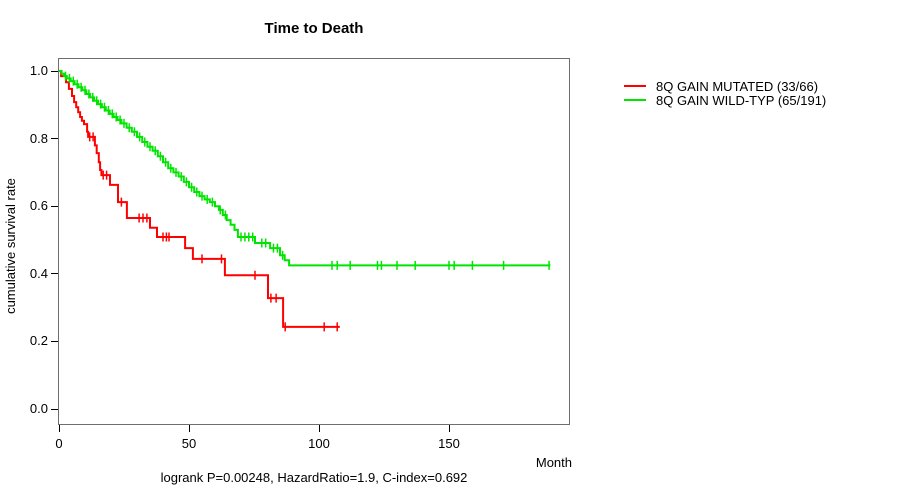 The height and width of the screenshot is (500, 900). I want to click on y-tick-label: 0.6, so click(38, 206).